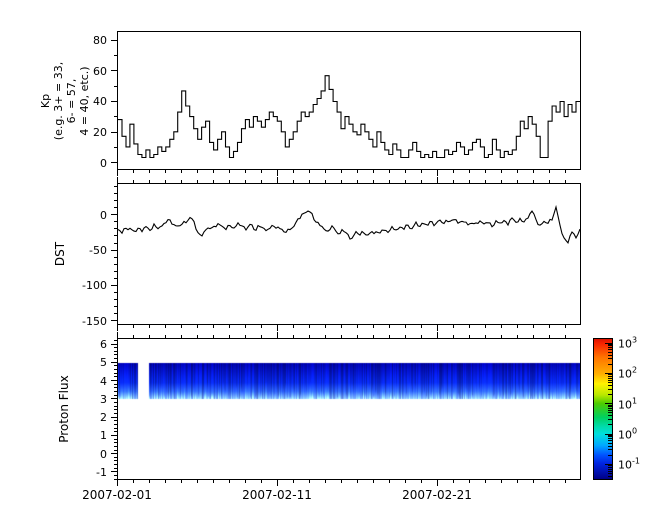  What do you see at coordinates (349, 224) in the screenshot?
I see `dst-line` at bounding box center [349, 224].